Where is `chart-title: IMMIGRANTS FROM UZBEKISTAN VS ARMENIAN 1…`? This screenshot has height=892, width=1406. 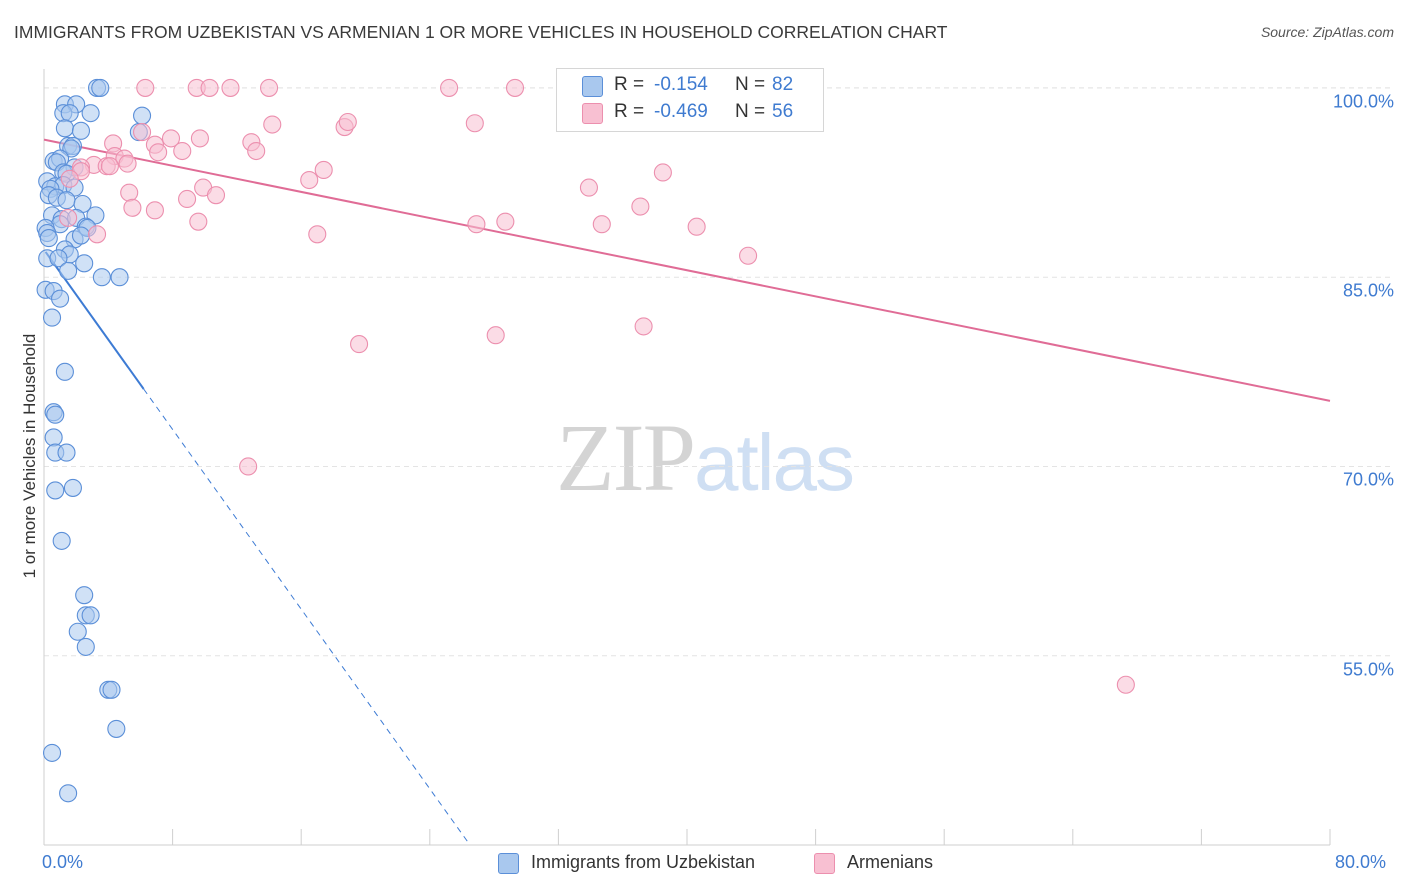
chart-title: IMMIGRANTS FROM UZBEKISTAN VS ARMENIAN 1… is located at coordinates (481, 32).